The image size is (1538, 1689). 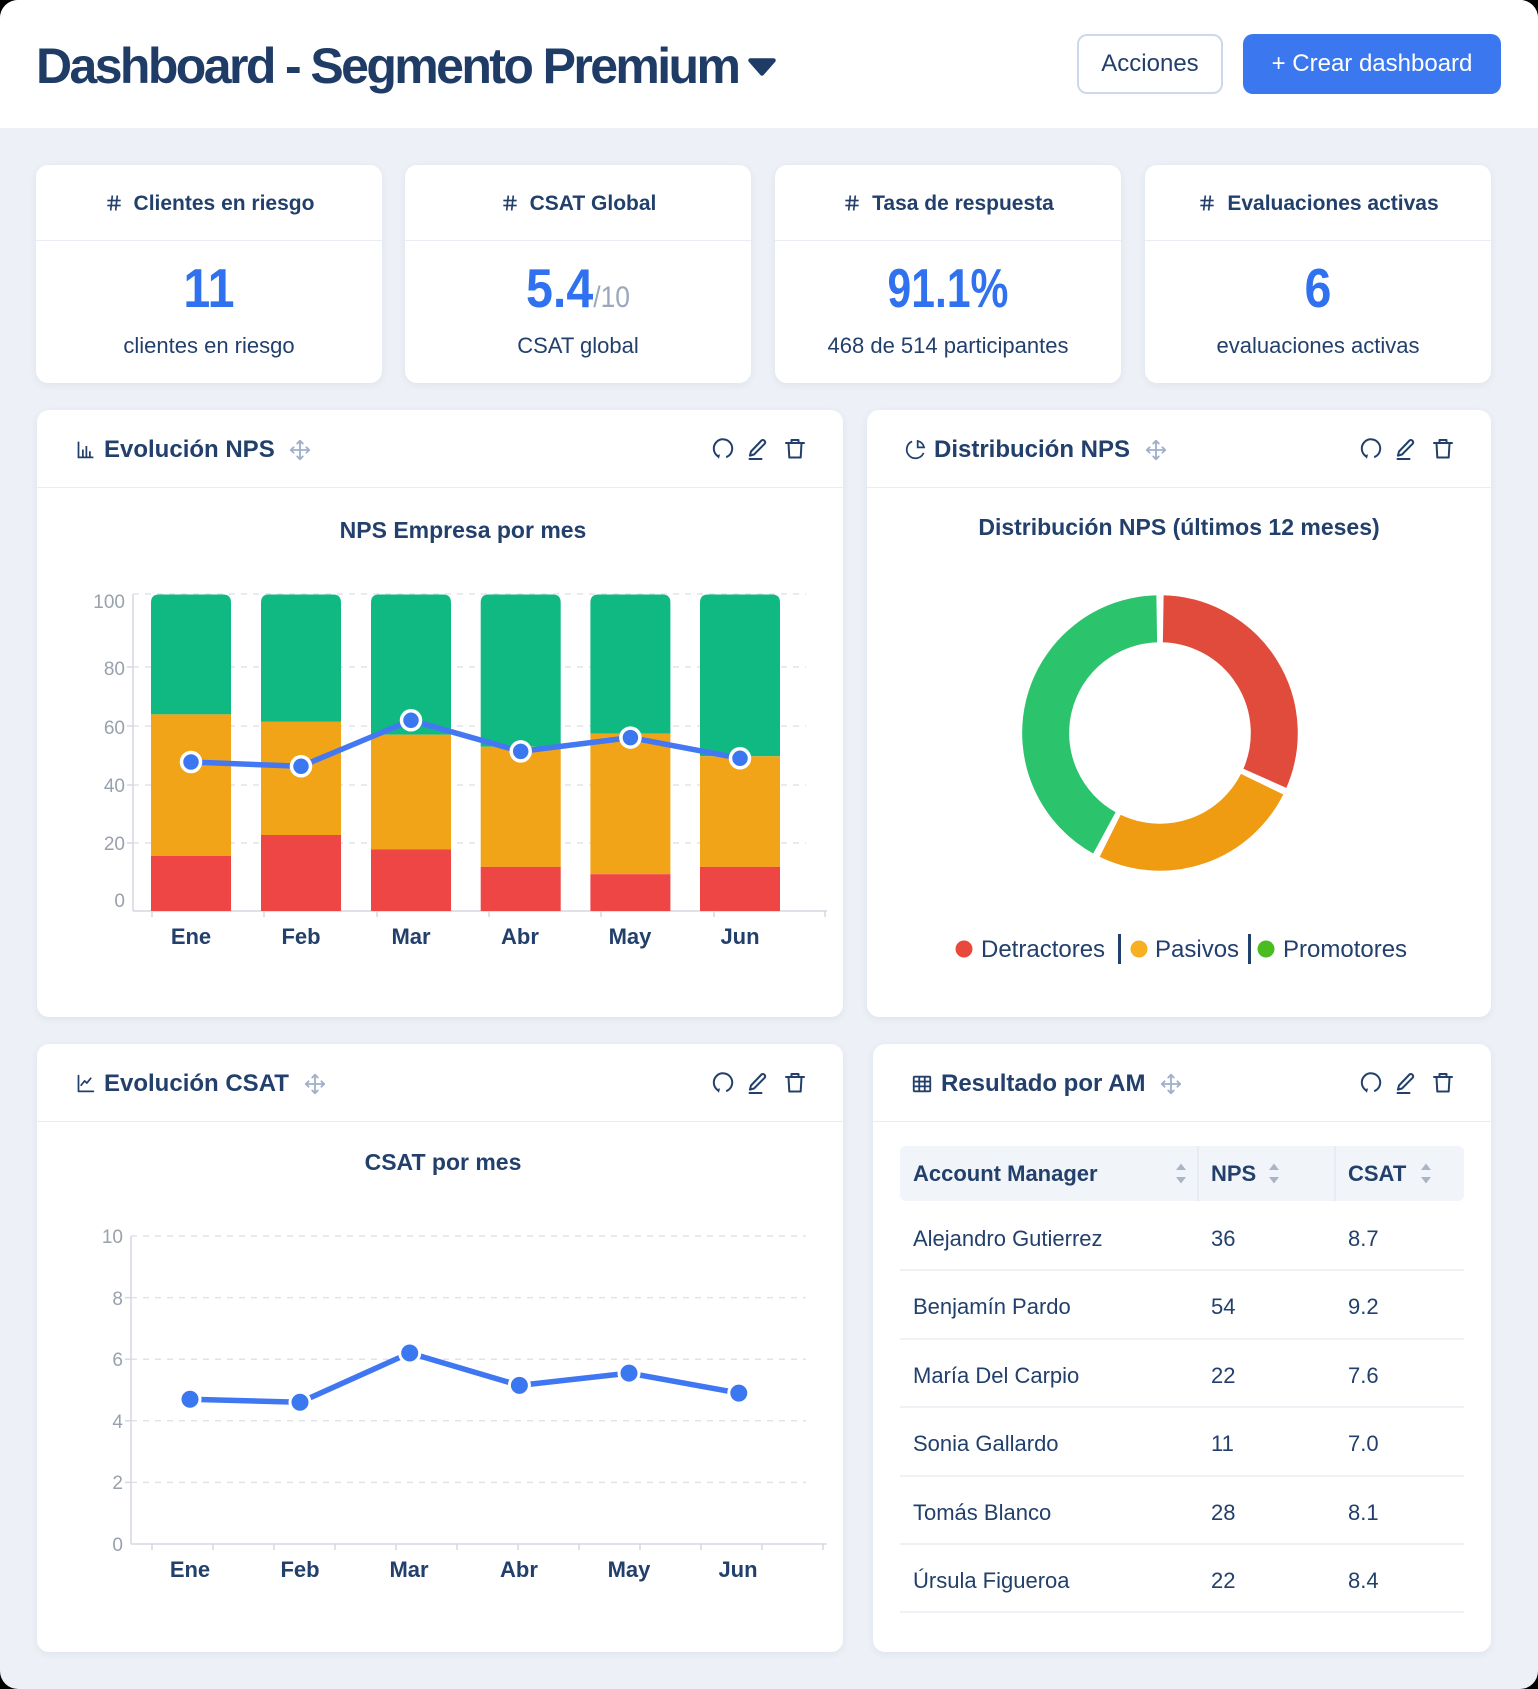 I want to click on svg-text: 54, so click(x=1223, y=1306).